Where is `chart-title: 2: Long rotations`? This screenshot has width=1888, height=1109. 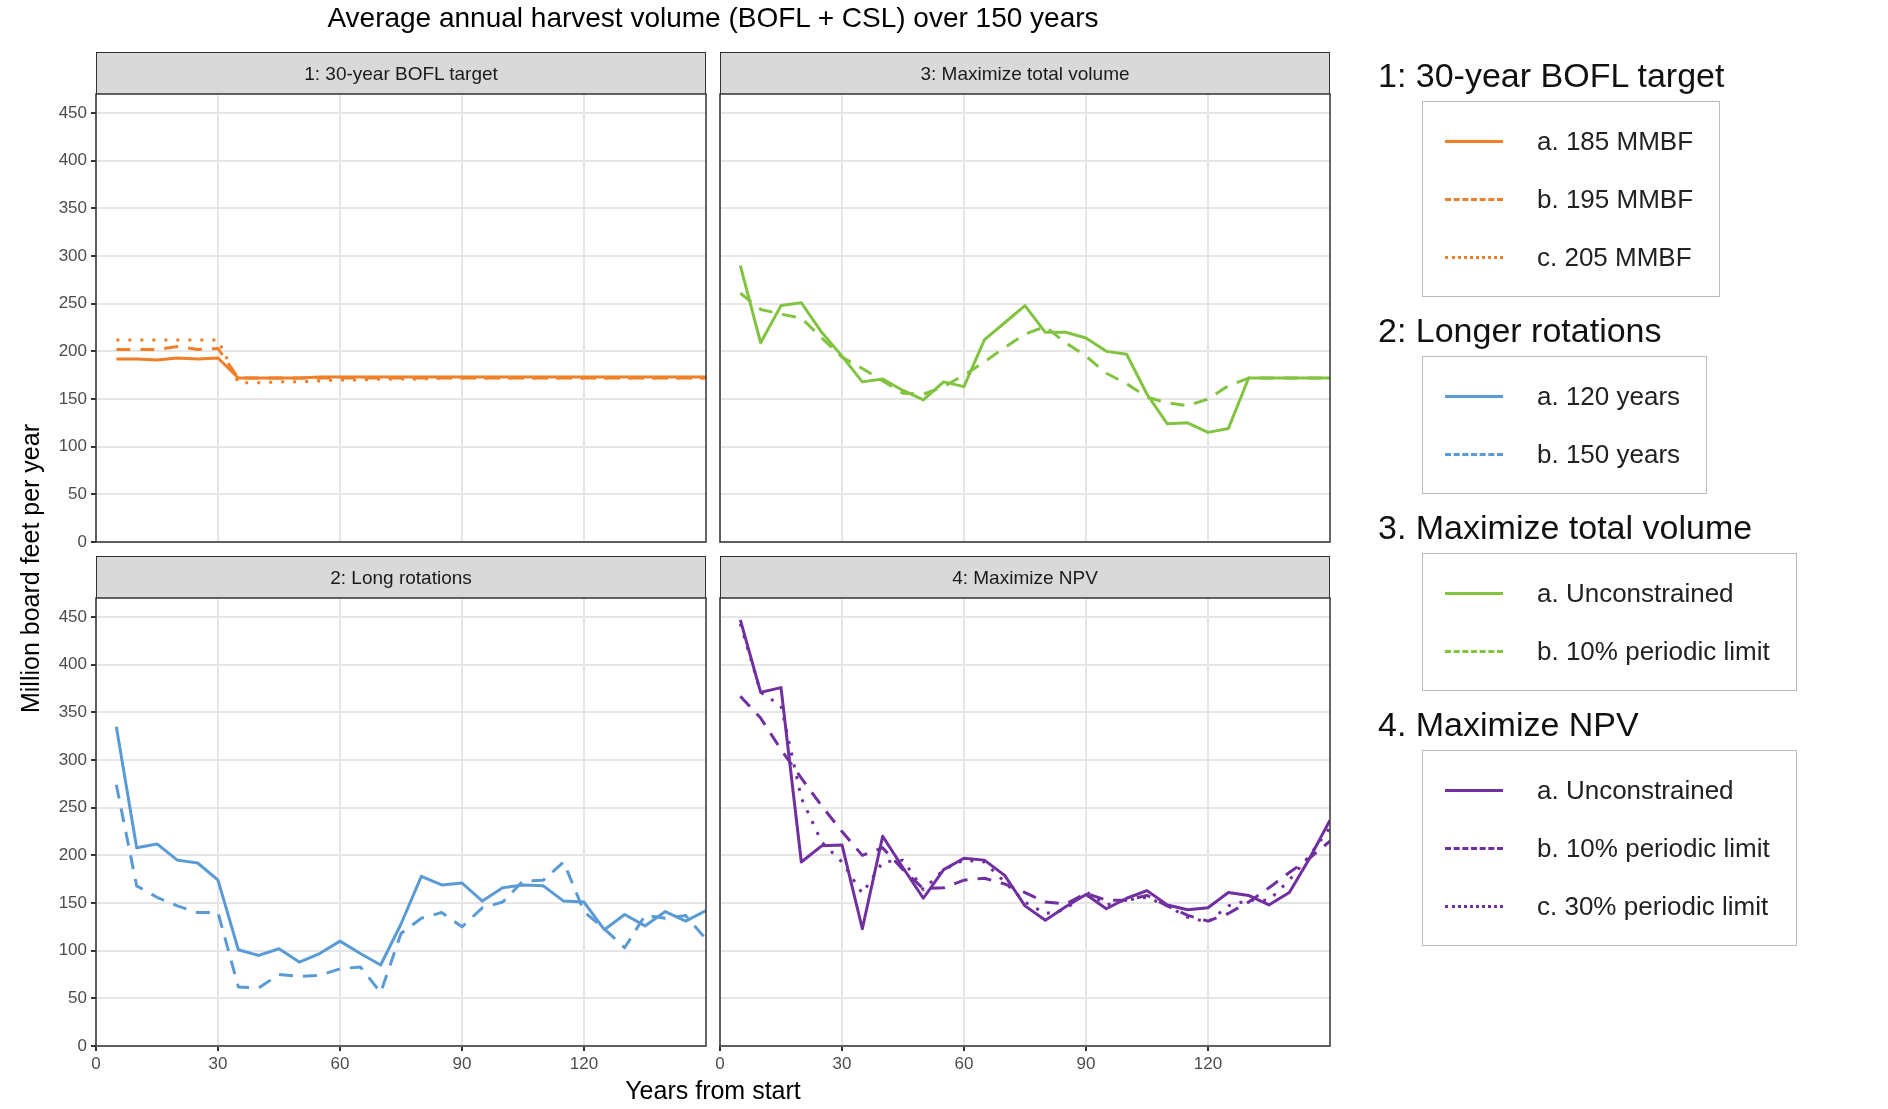
chart-title: 2: Long rotations is located at coordinates (401, 577).